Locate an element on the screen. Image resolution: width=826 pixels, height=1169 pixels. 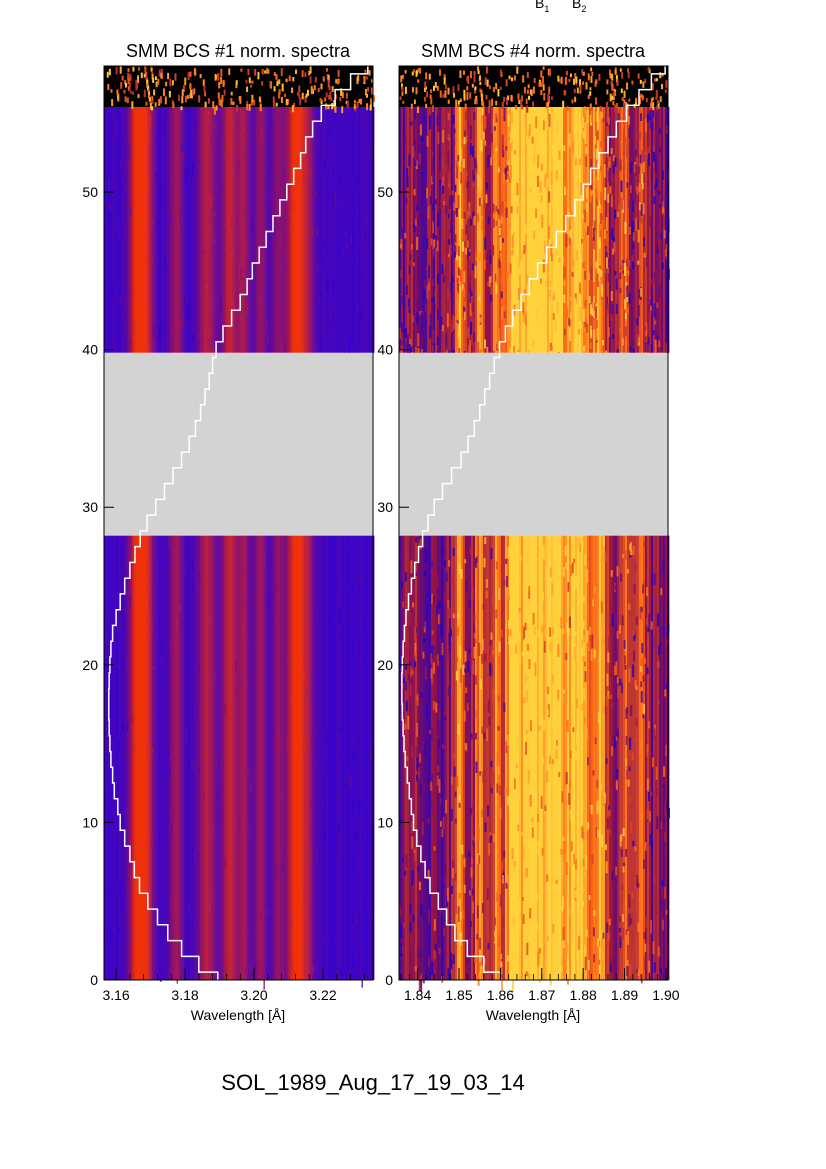
header-labels: B1 B2 is located at coordinates (560, 7).